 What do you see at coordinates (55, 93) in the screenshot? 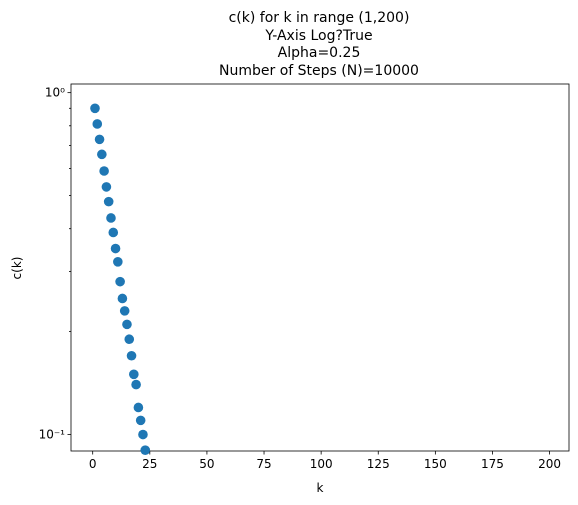
I see `y-tick-label: 10⁰` at bounding box center [55, 93].